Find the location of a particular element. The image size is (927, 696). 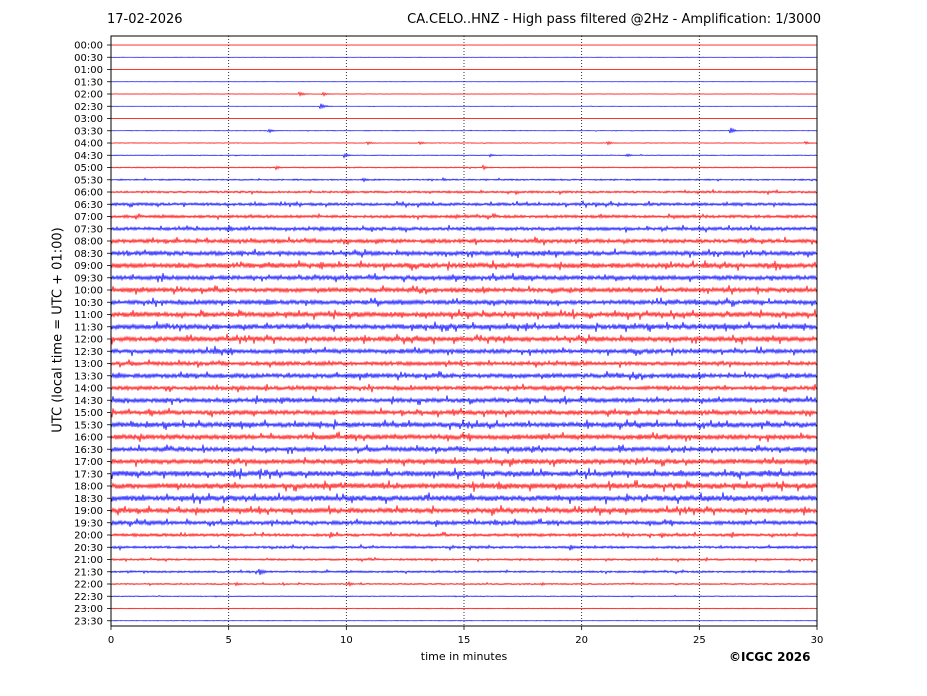

trace-row-1930 is located at coordinates (464, 523).